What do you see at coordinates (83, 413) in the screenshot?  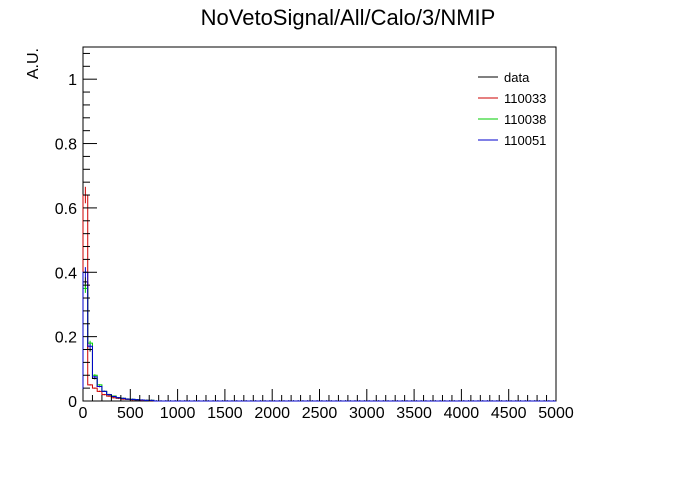 I see `x-tick-label: 0` at bounding box center [83, 413].